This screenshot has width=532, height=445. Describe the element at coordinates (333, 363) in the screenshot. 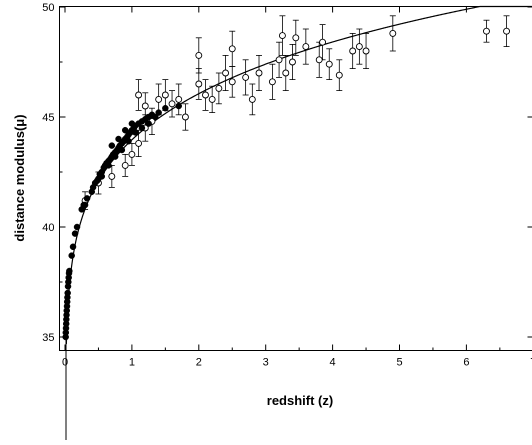

I see `x-tick-label: 4` at that location.